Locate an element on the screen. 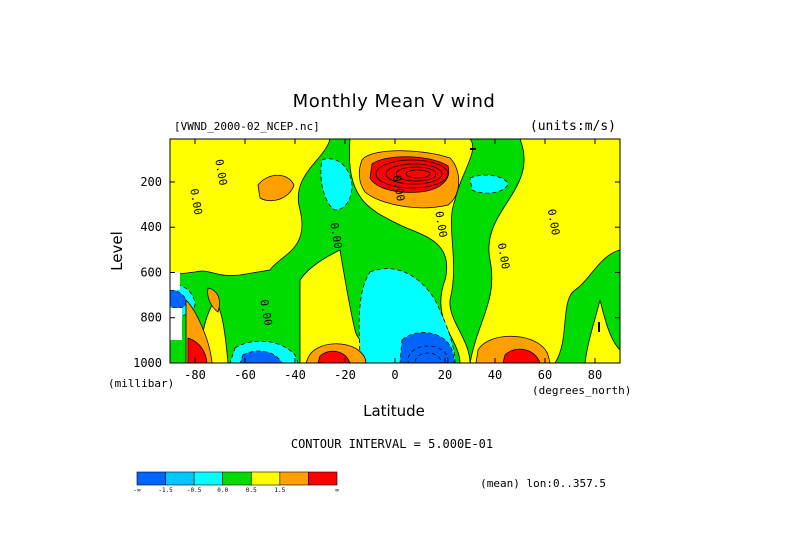 This screenshot has width=789, height=558. x-tick-label: 60 is located at coordinates (545, 375).